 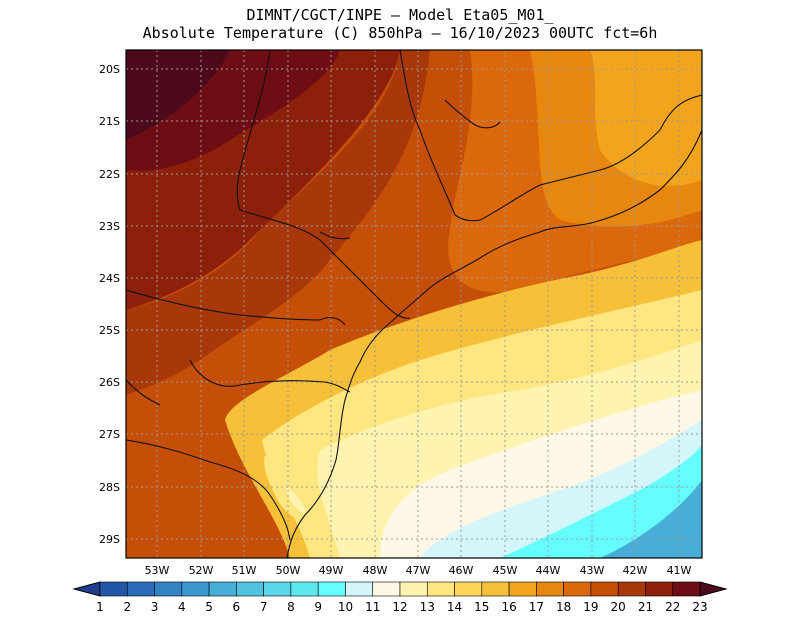 What do you see at coordinates (481, 607) in the screenshot?
I see `colorbar-tick-label: 15` at bounding box center [481, 607].